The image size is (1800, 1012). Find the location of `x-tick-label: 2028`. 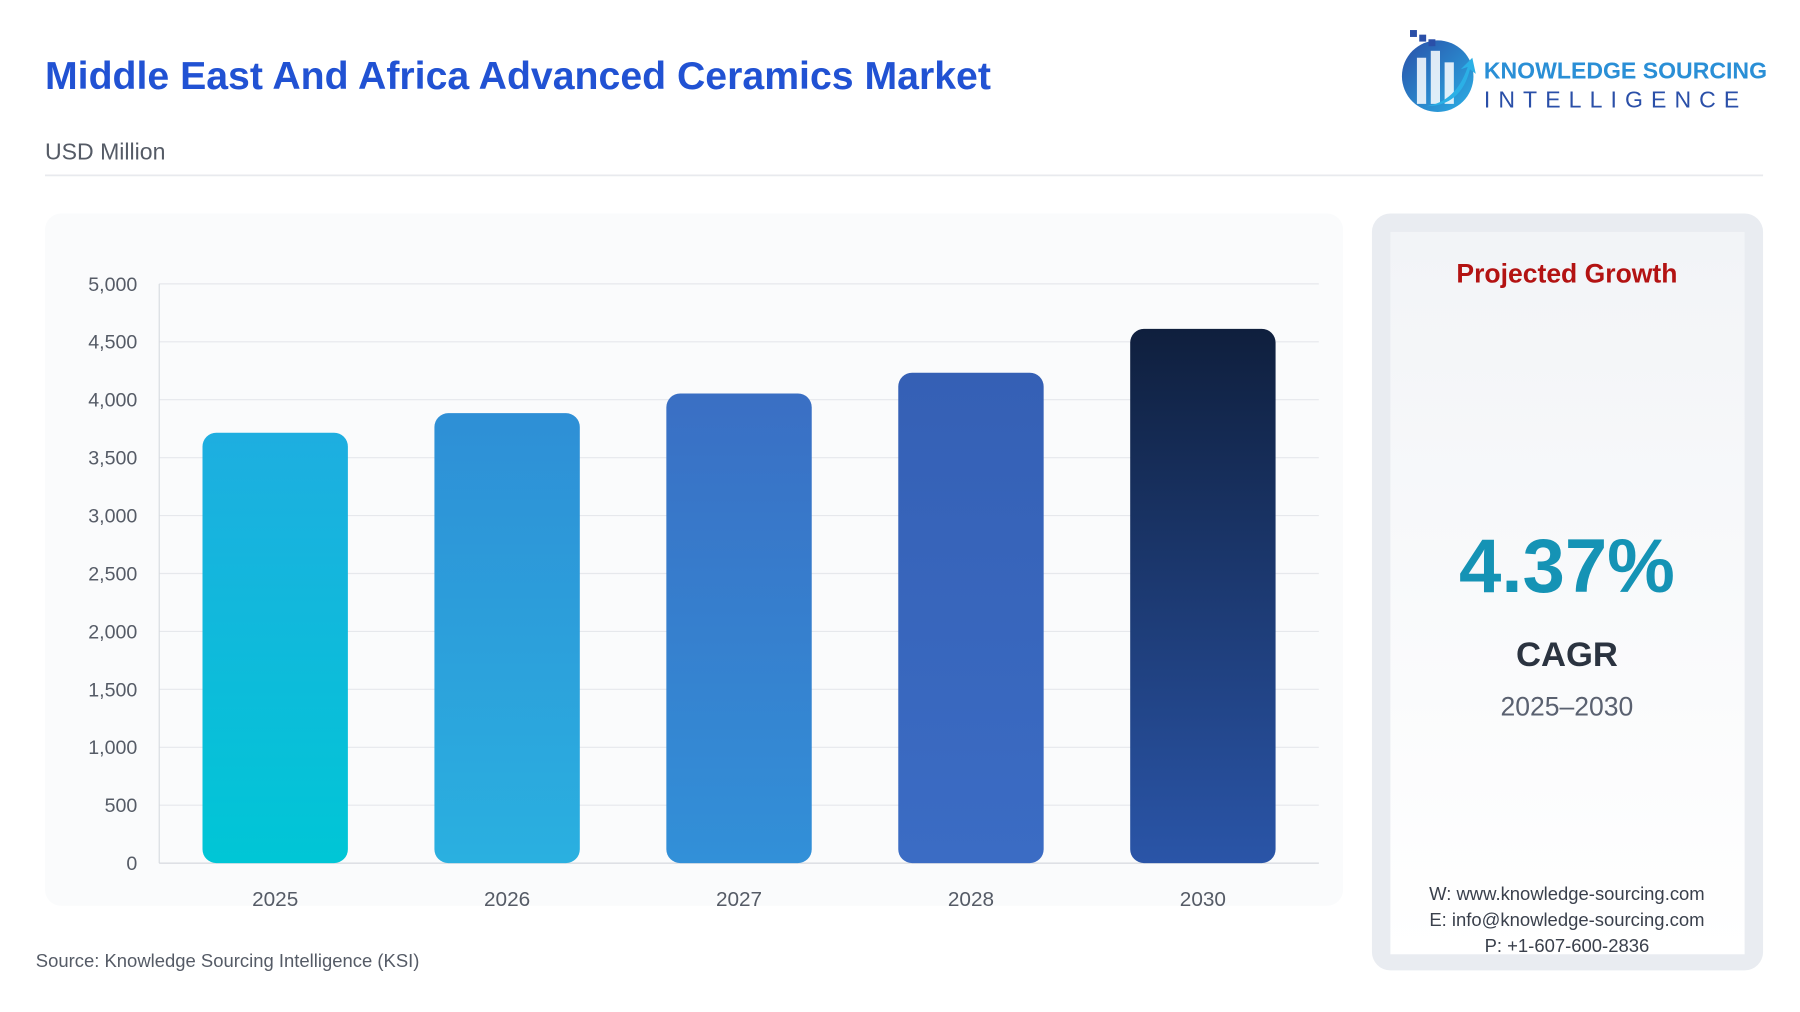

x-tick-label: 2028 is located at coordinates (971, 899).